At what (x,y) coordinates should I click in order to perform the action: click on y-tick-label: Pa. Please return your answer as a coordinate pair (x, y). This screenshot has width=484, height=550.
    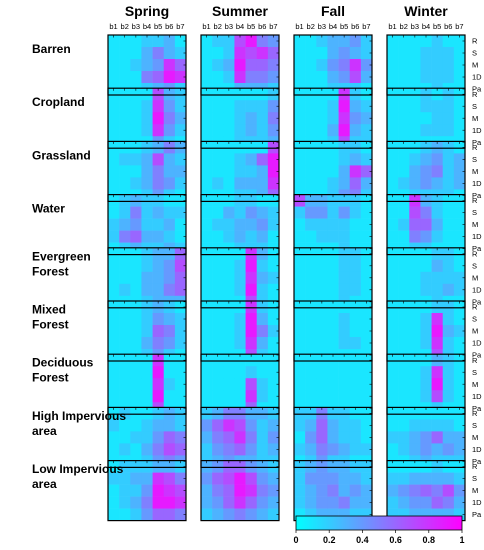
    Looking at the image, I should click on (477, 89).